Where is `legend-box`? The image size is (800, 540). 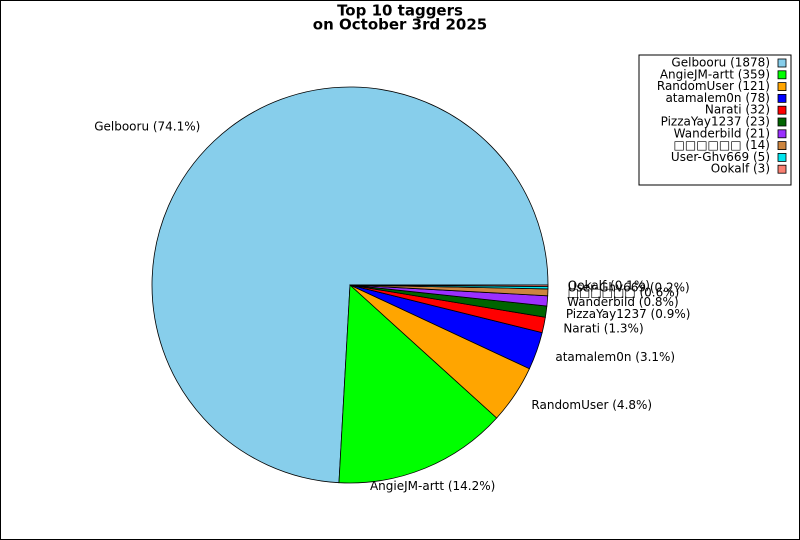
legend-box is located at coordinates (715, 120).